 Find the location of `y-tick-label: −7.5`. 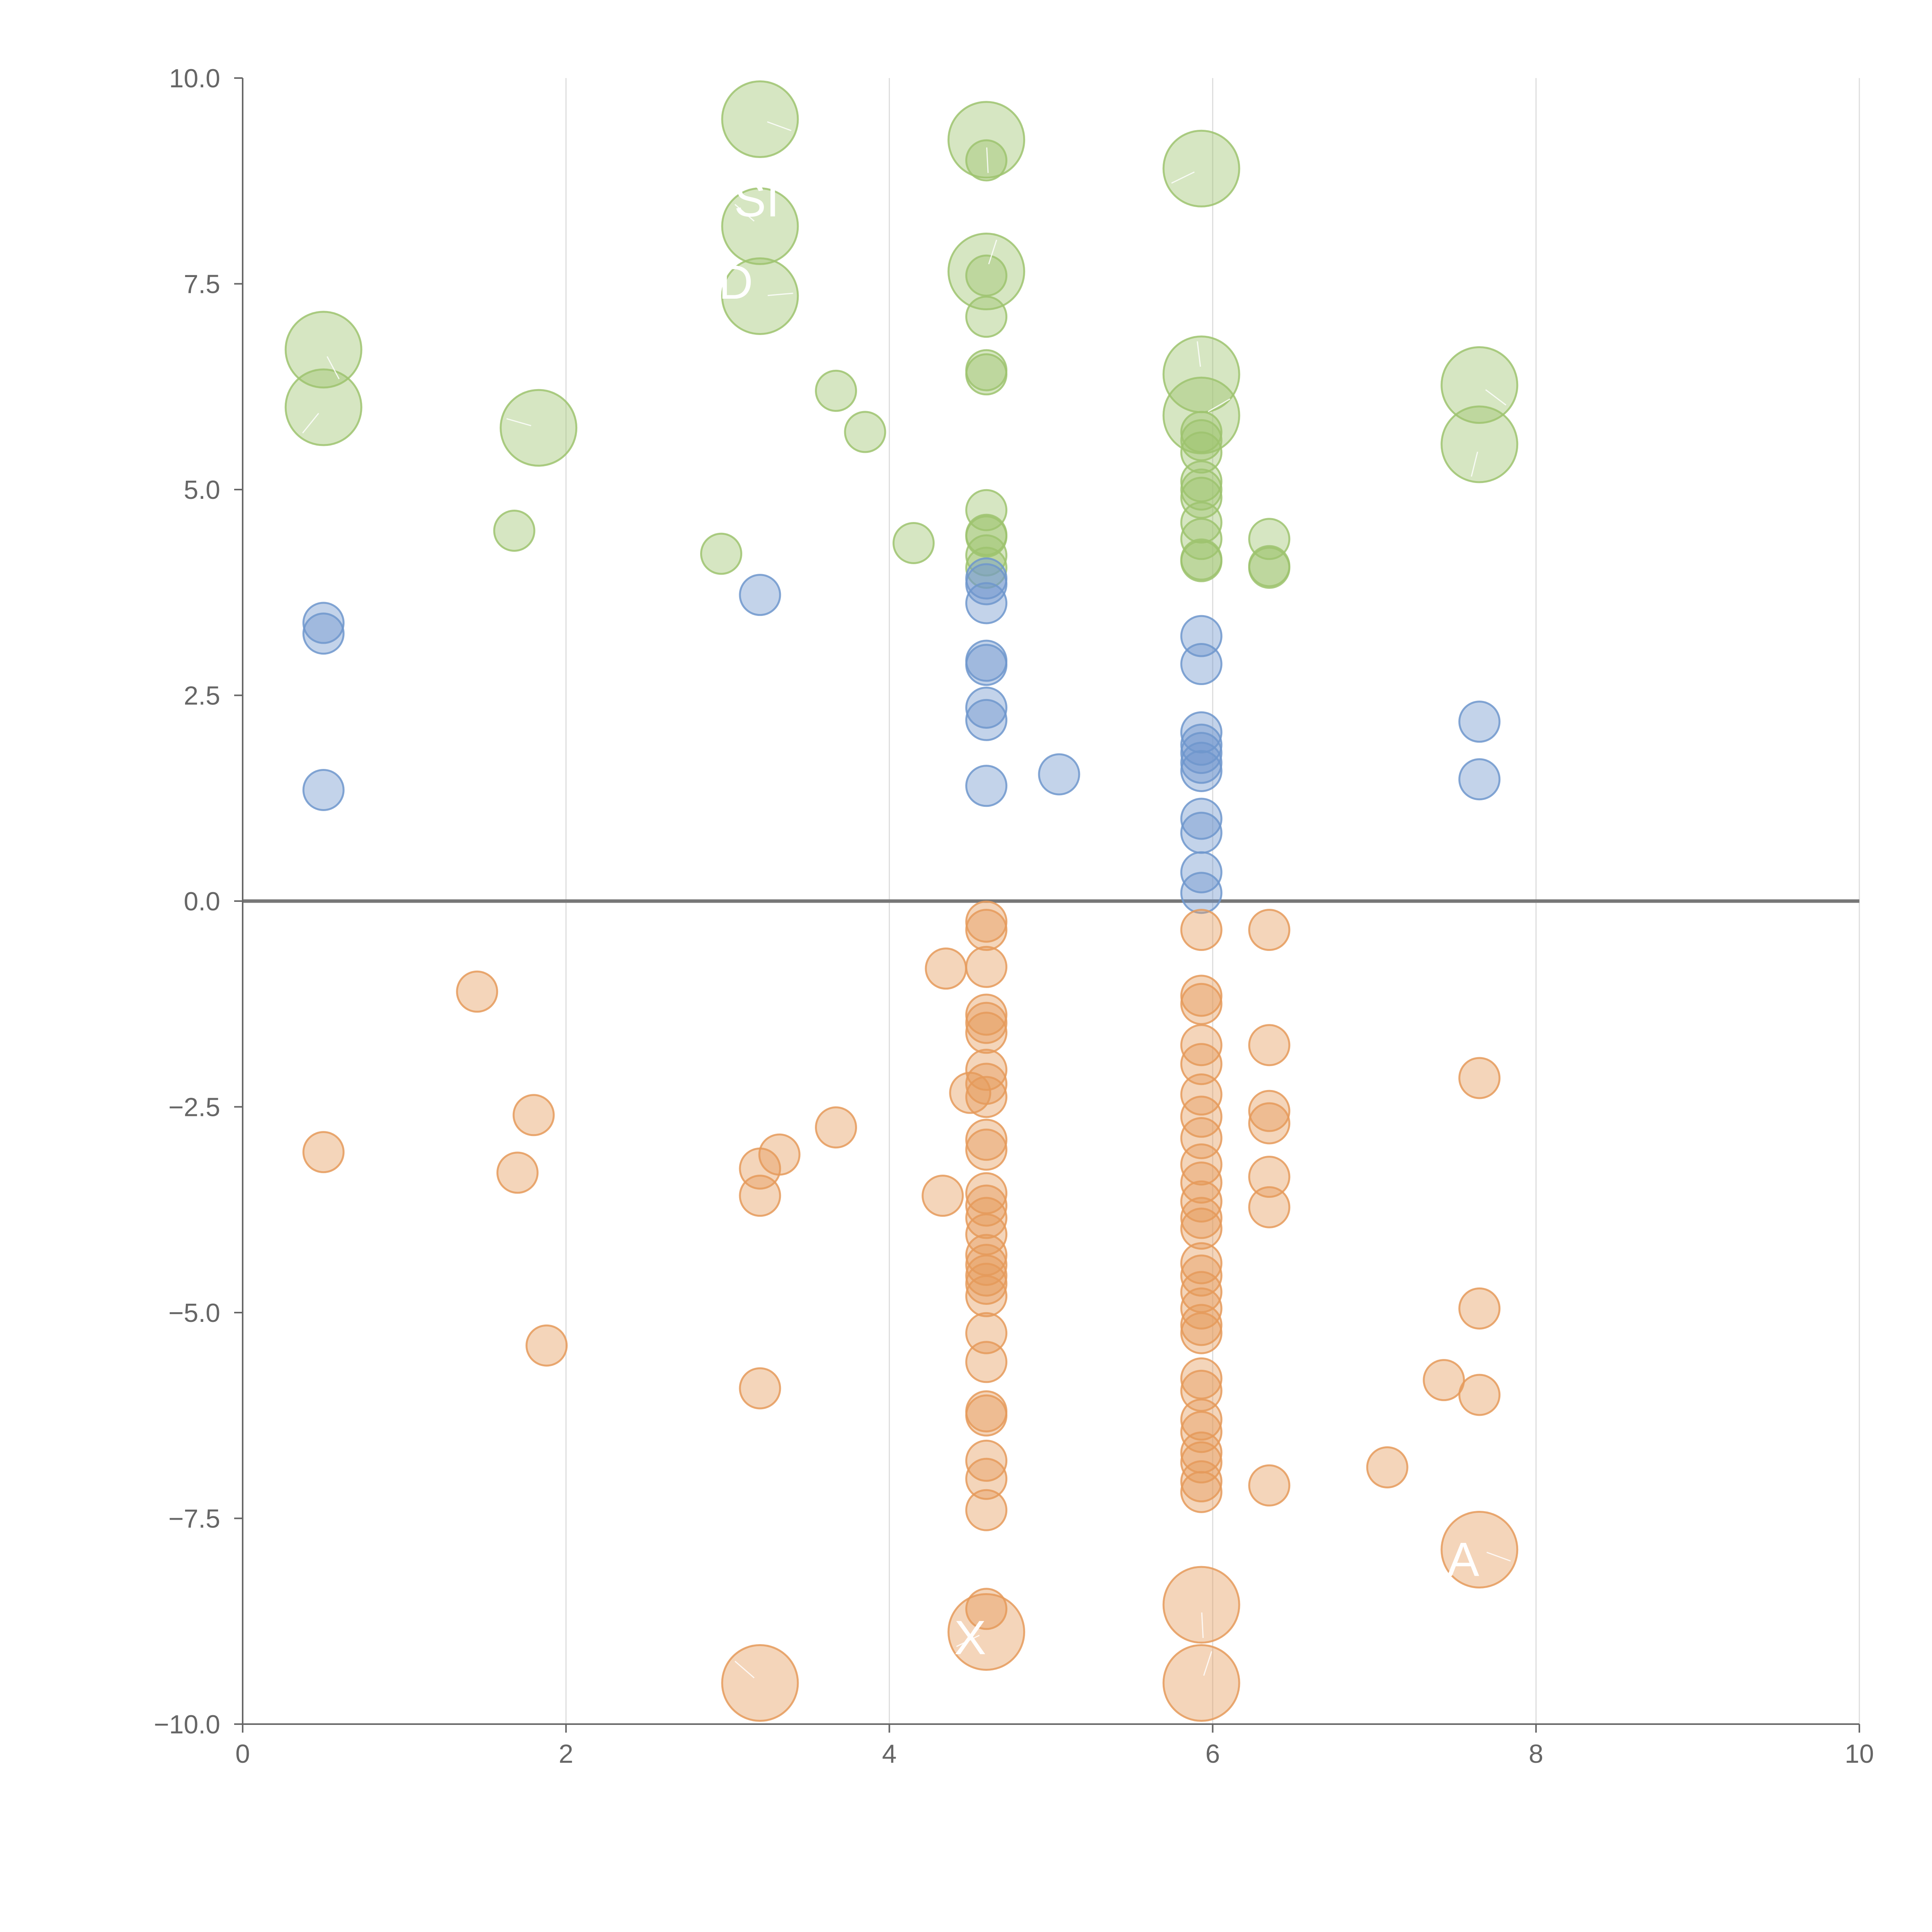

y-tick-label: −7.5 is located at coordinates (194, 1519).